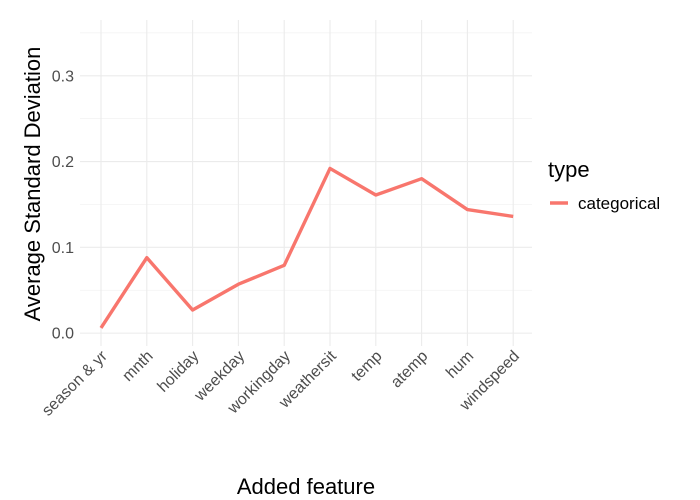 This screenshot has height=500, width=700. I want to click on legend: type categorical, so click(604, 185).